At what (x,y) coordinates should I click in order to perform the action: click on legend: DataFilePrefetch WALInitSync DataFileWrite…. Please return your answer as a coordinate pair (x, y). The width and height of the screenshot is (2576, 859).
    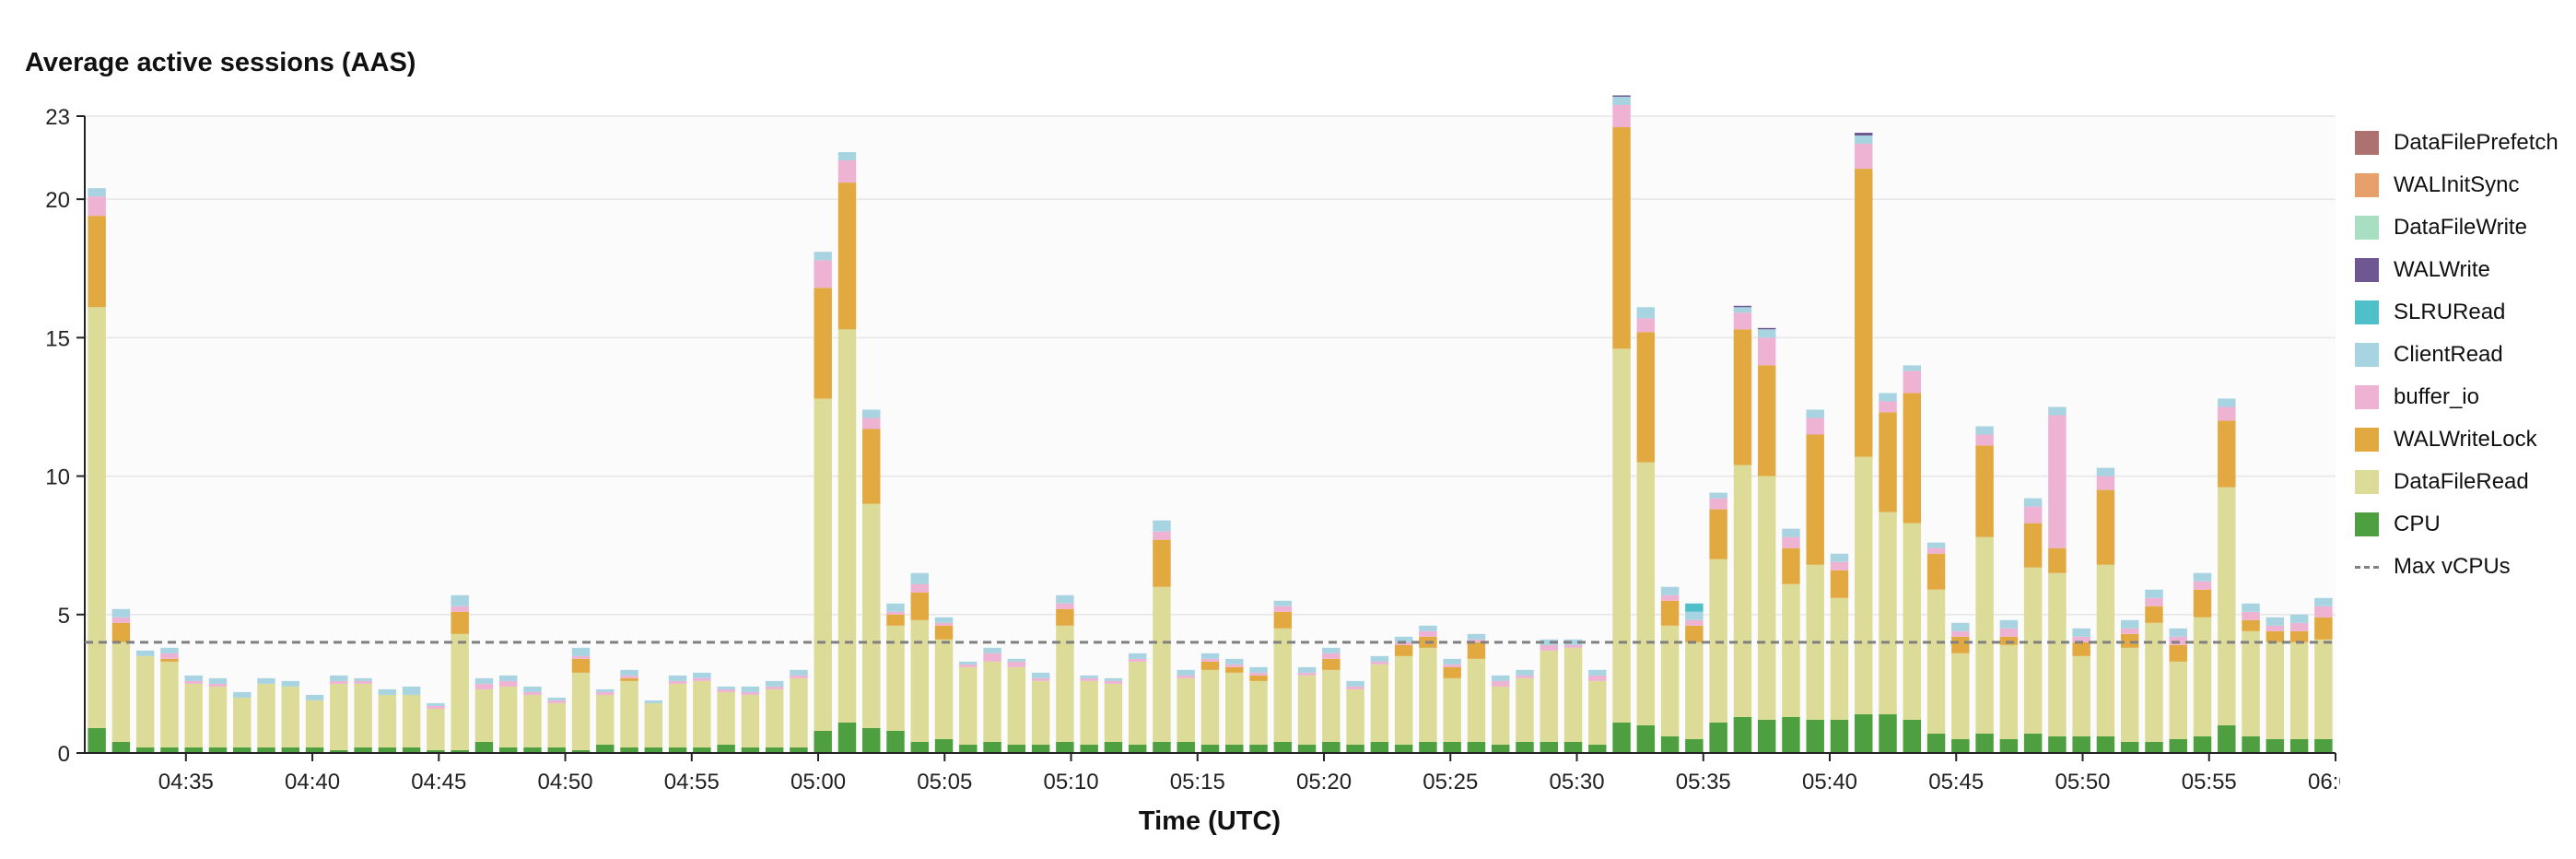
    Looking at the image, I should click on (2456, 355).